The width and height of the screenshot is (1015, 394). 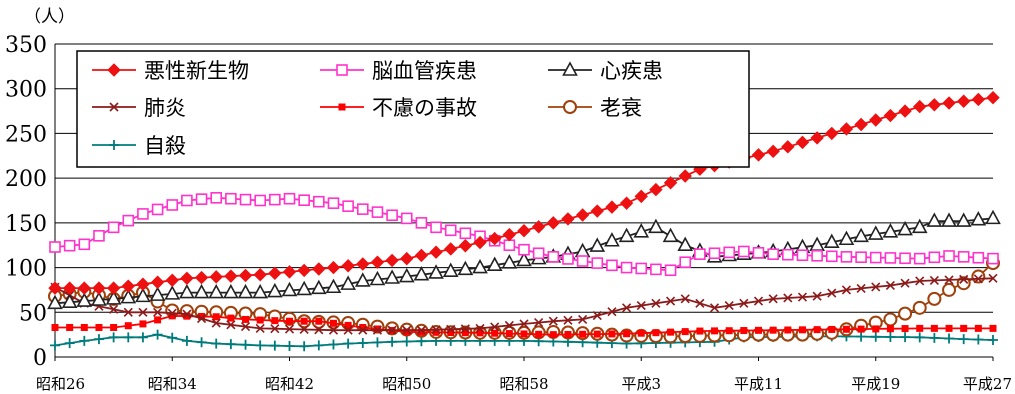 What do you see at coordinates (875, 384) in the screenshot?
I see `x-tick-label: 平成19` at bounding box center [875, 384].